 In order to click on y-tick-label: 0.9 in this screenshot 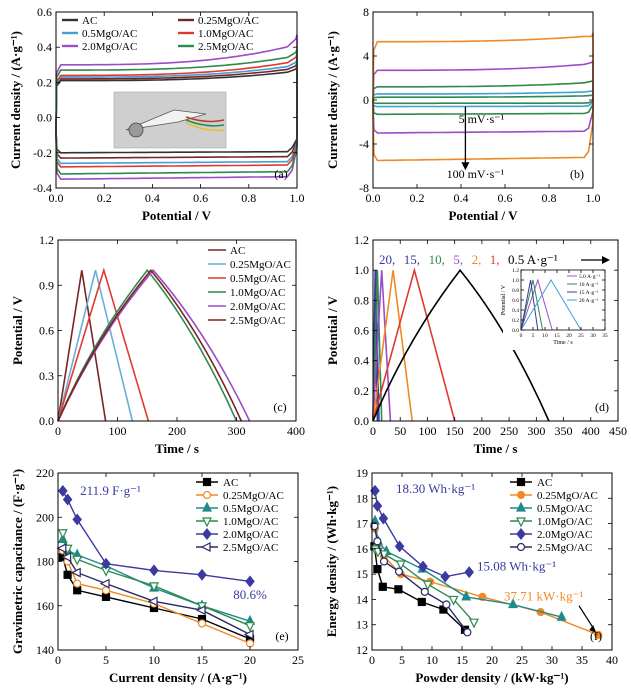, I will do `click(46, 285)`.